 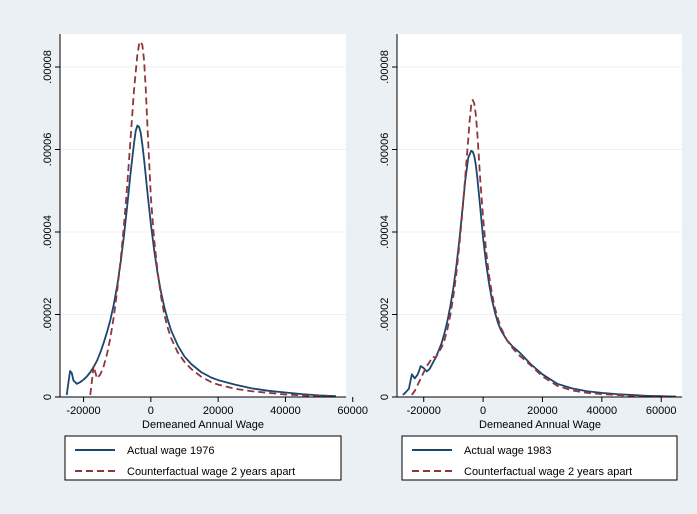 What do you see at coordinates (602, 411) in the screenshot?
I see `right-x-tick-label: 40000` at bounding box center [602, 411].